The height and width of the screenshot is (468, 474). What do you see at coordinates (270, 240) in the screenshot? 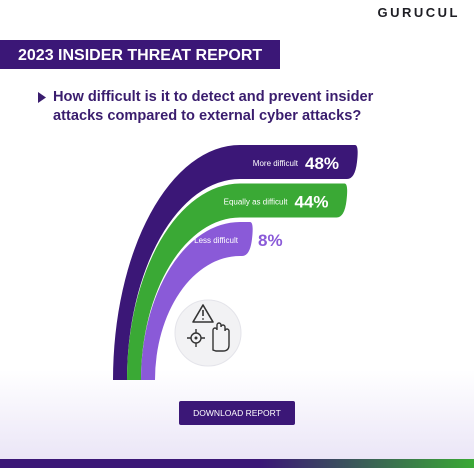
I see `value-label: 8%` at bounding box center [270, 240].